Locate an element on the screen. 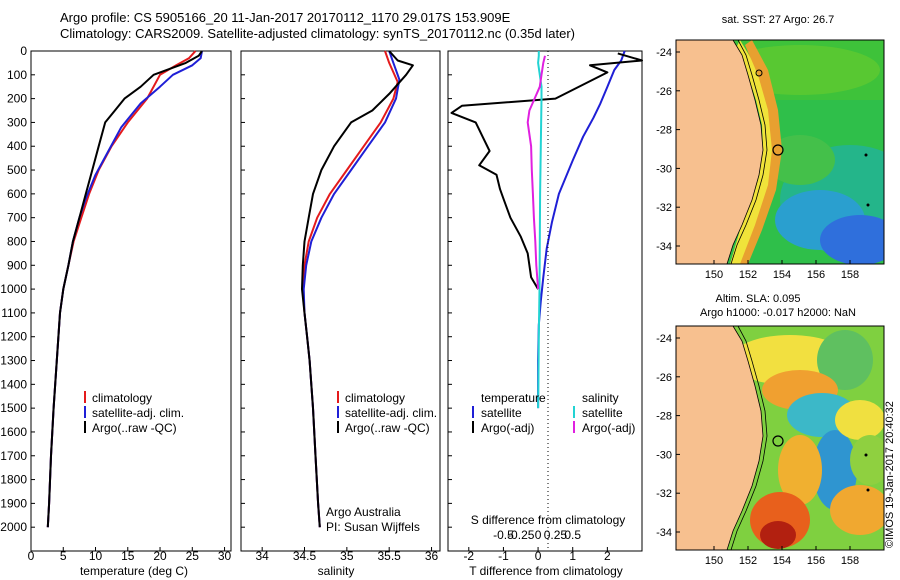  legend-t-argo-label: Argo(-adj) is located at coordinates (507, 428).